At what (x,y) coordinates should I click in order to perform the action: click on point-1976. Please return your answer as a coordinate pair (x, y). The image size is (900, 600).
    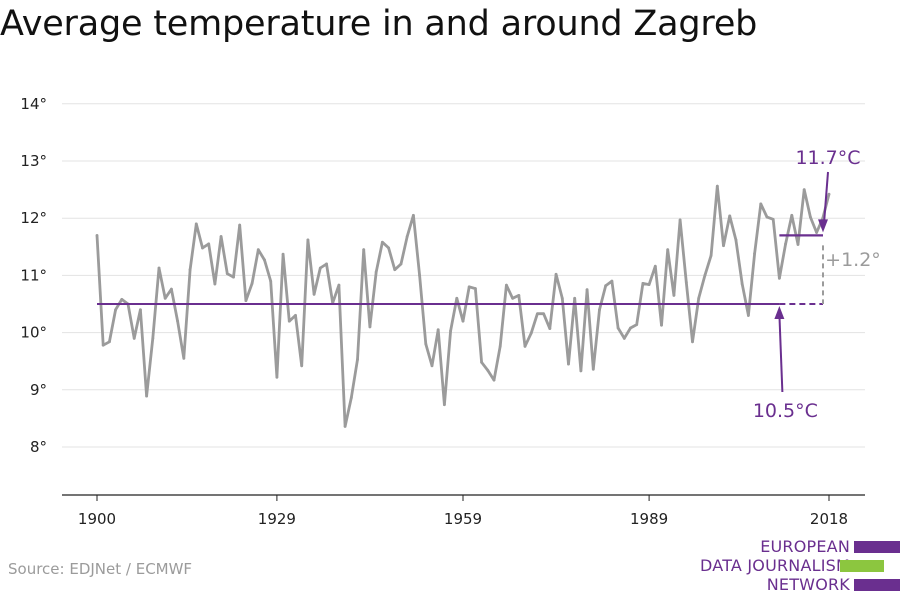
    Looking at the image, I should click on (568, 364).